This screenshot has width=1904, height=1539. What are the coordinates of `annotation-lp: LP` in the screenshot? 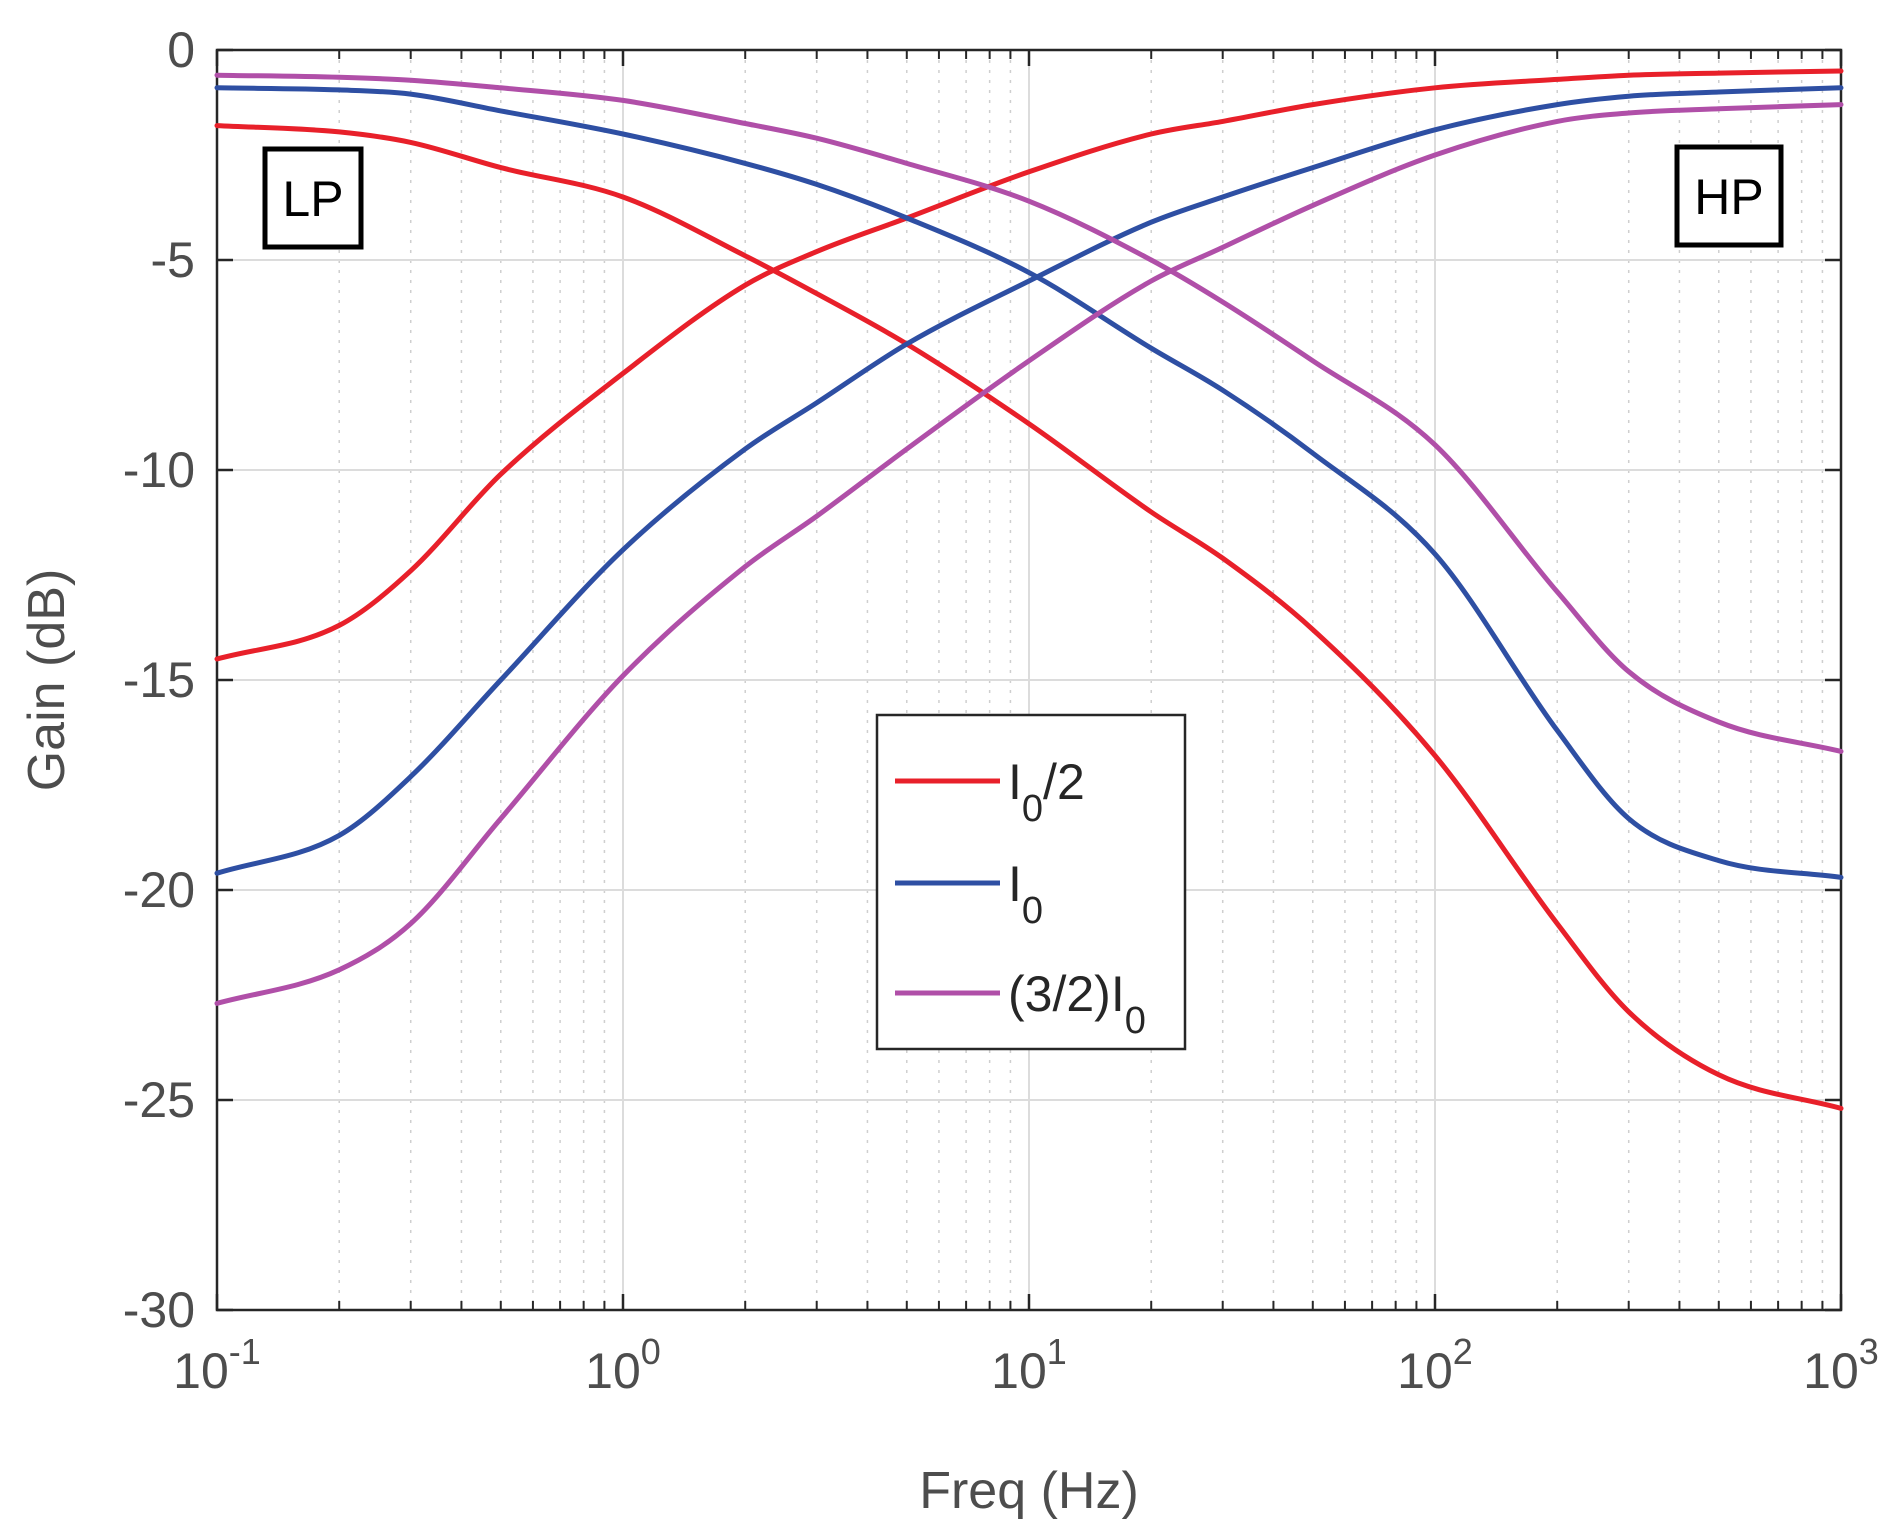 It's located at (313, 198).